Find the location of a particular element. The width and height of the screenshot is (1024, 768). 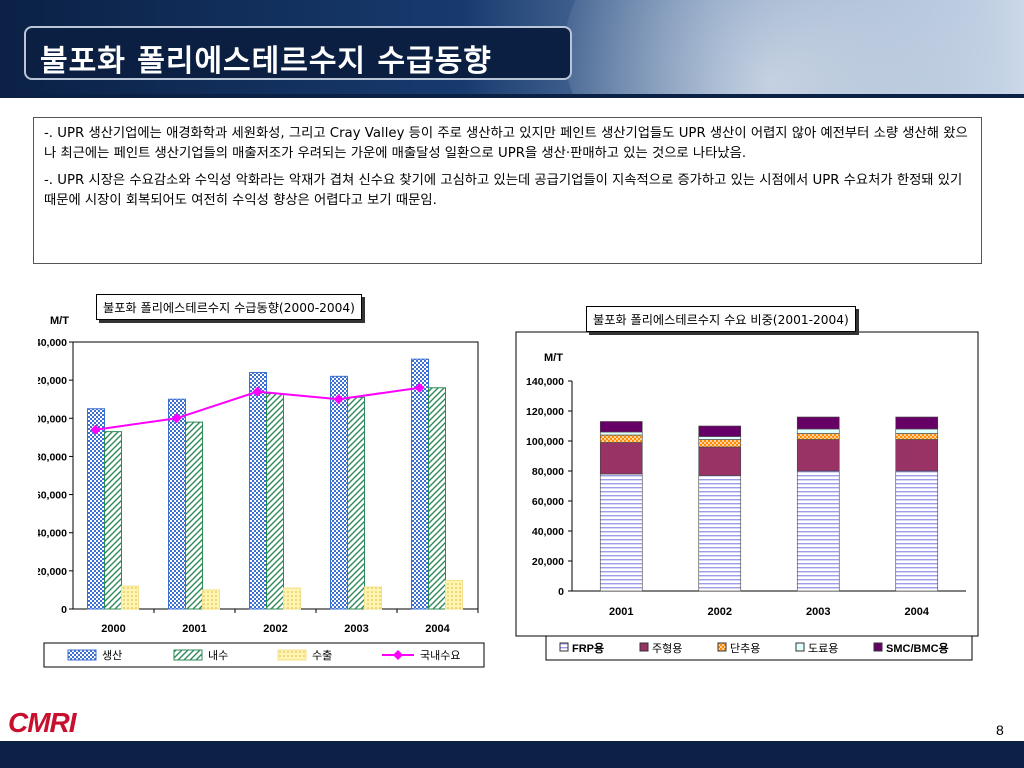

bar-FRP용-2004 is located at coordinates (917, 531).